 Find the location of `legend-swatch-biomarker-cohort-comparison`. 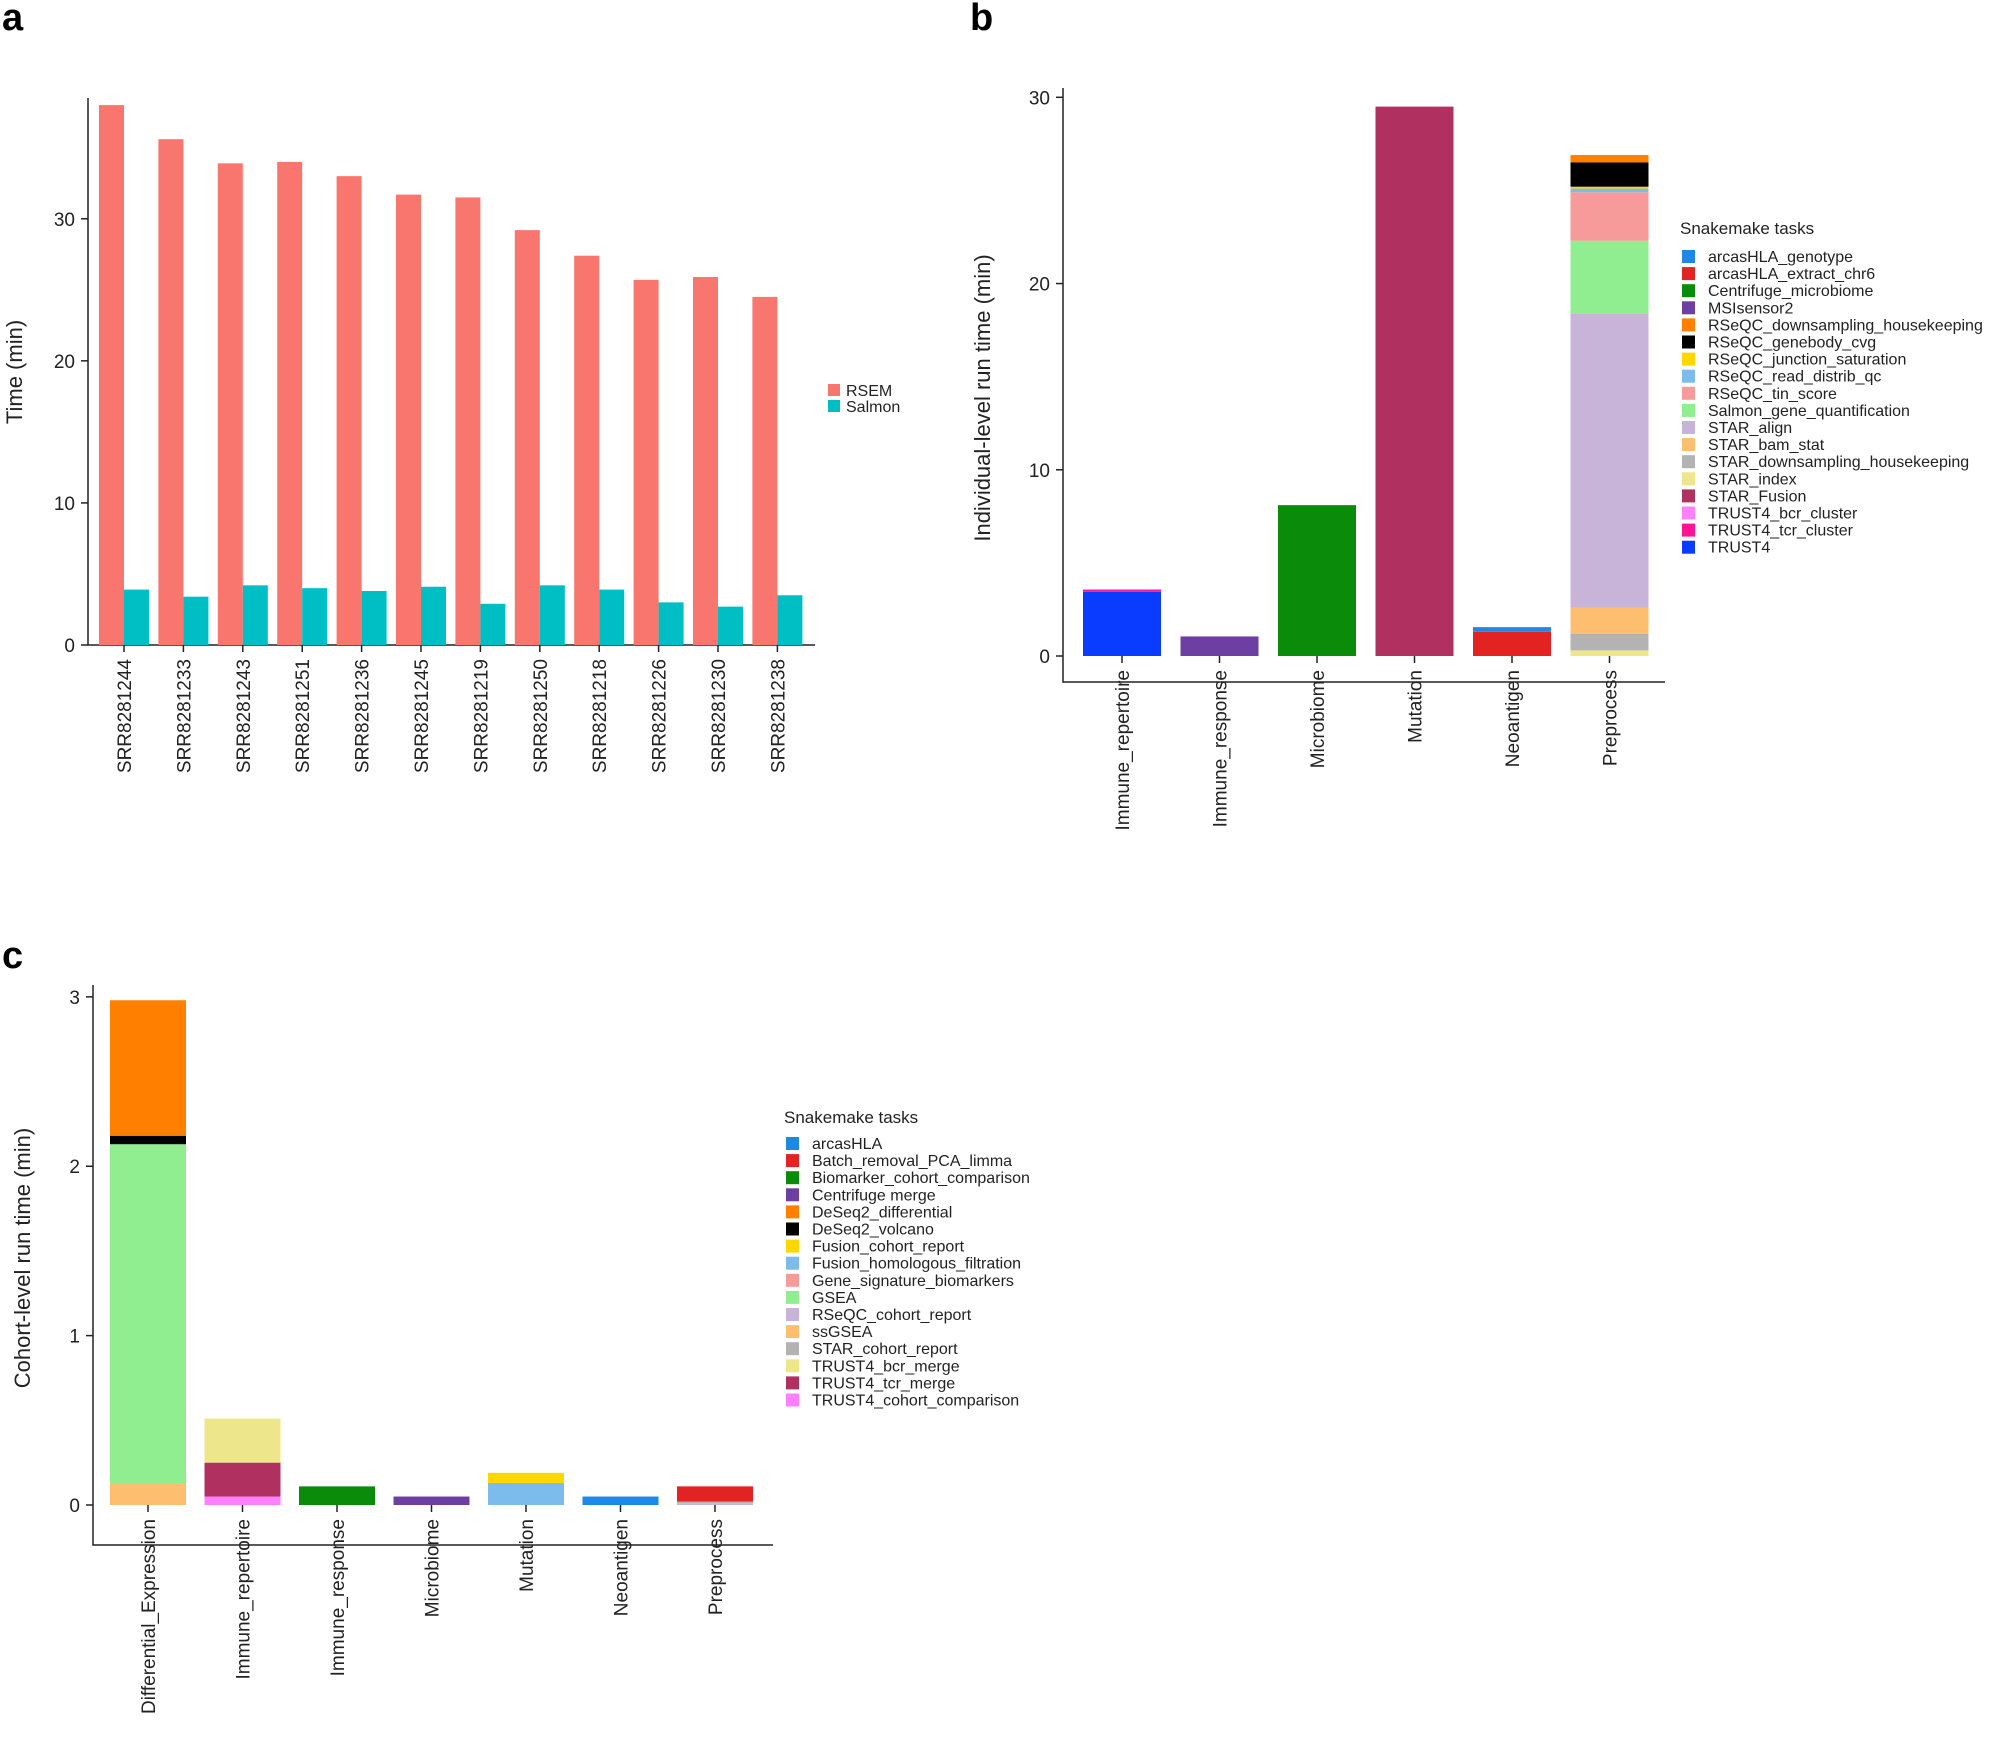

legend-swatch-biomarker-cohort-comparison is located at coordinates (792, 1178).